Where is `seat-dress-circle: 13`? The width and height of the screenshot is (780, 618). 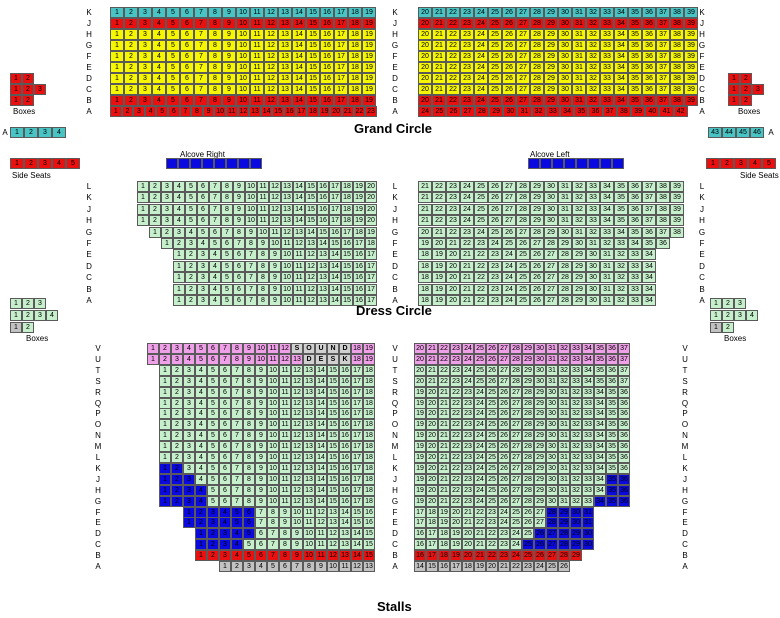 seat-dress-circle: 13 is located at coordinates (287, 209).